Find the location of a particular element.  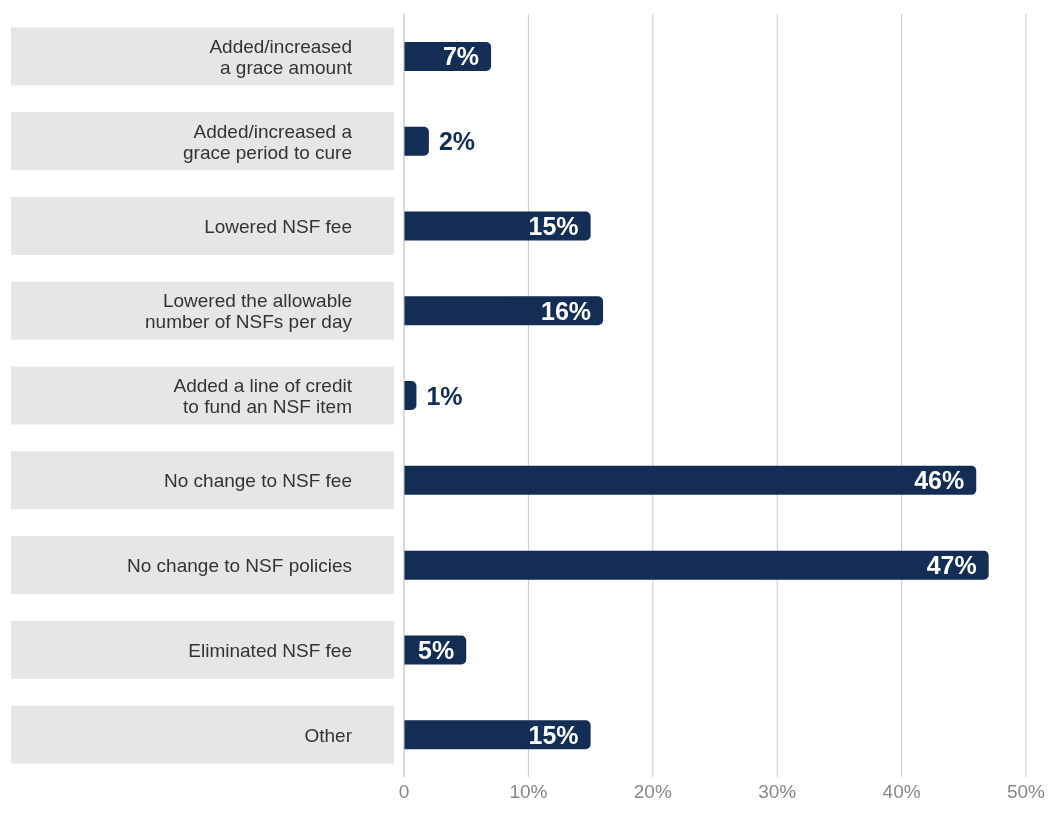

x-tick-label: 40% is located at coordinates (901, 792).